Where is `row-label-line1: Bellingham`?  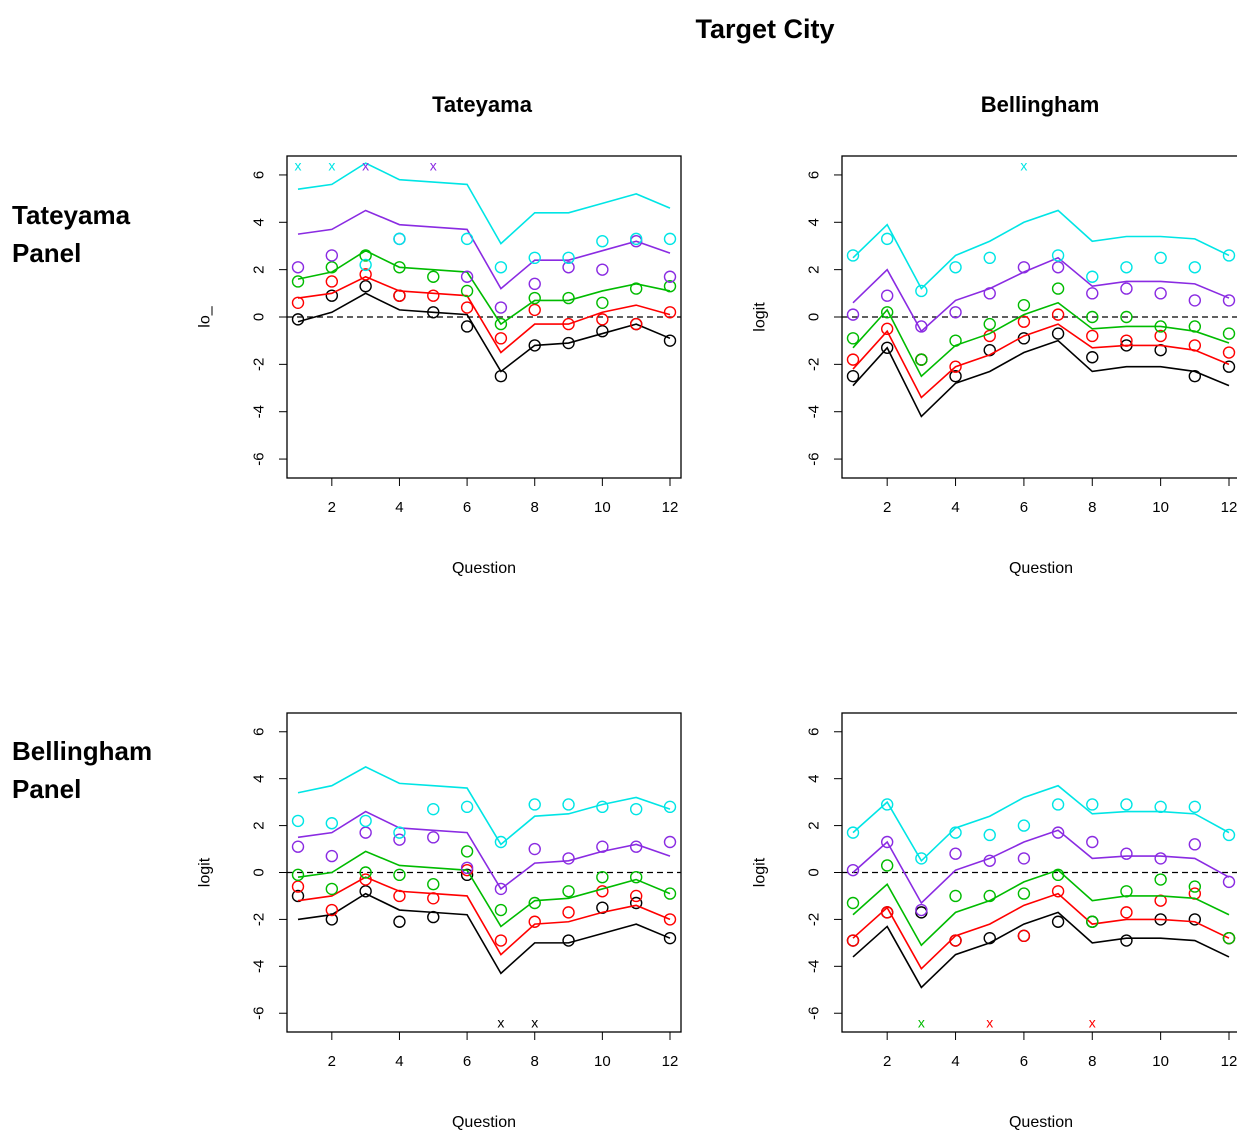 row-label-line1: Bellingham is located at coordinates (82, 751).